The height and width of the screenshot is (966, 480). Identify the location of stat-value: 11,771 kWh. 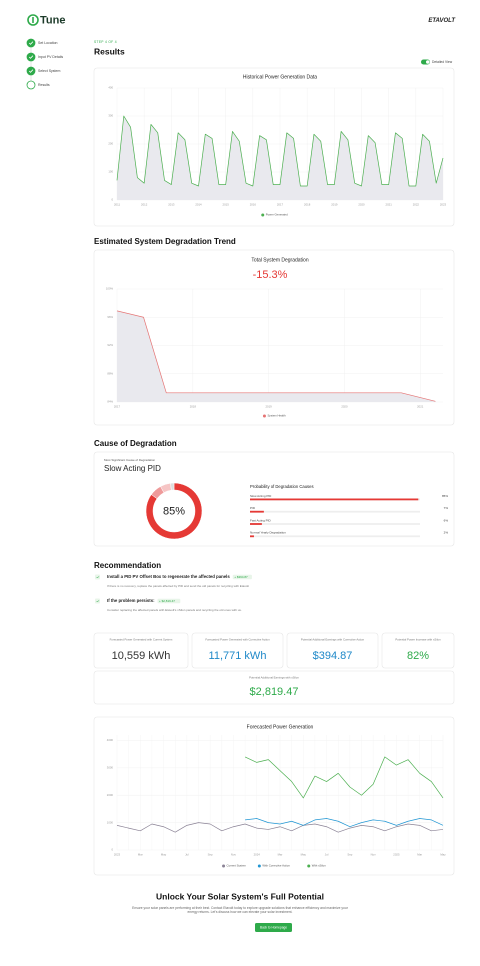
(238, 656).